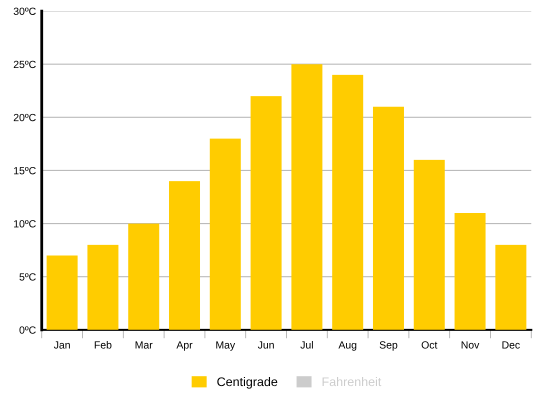 The image size is (535, 396). Describe the element at coordinates (511, 345) in the screenshot. I see `x-tick-label: Dec` at that location.